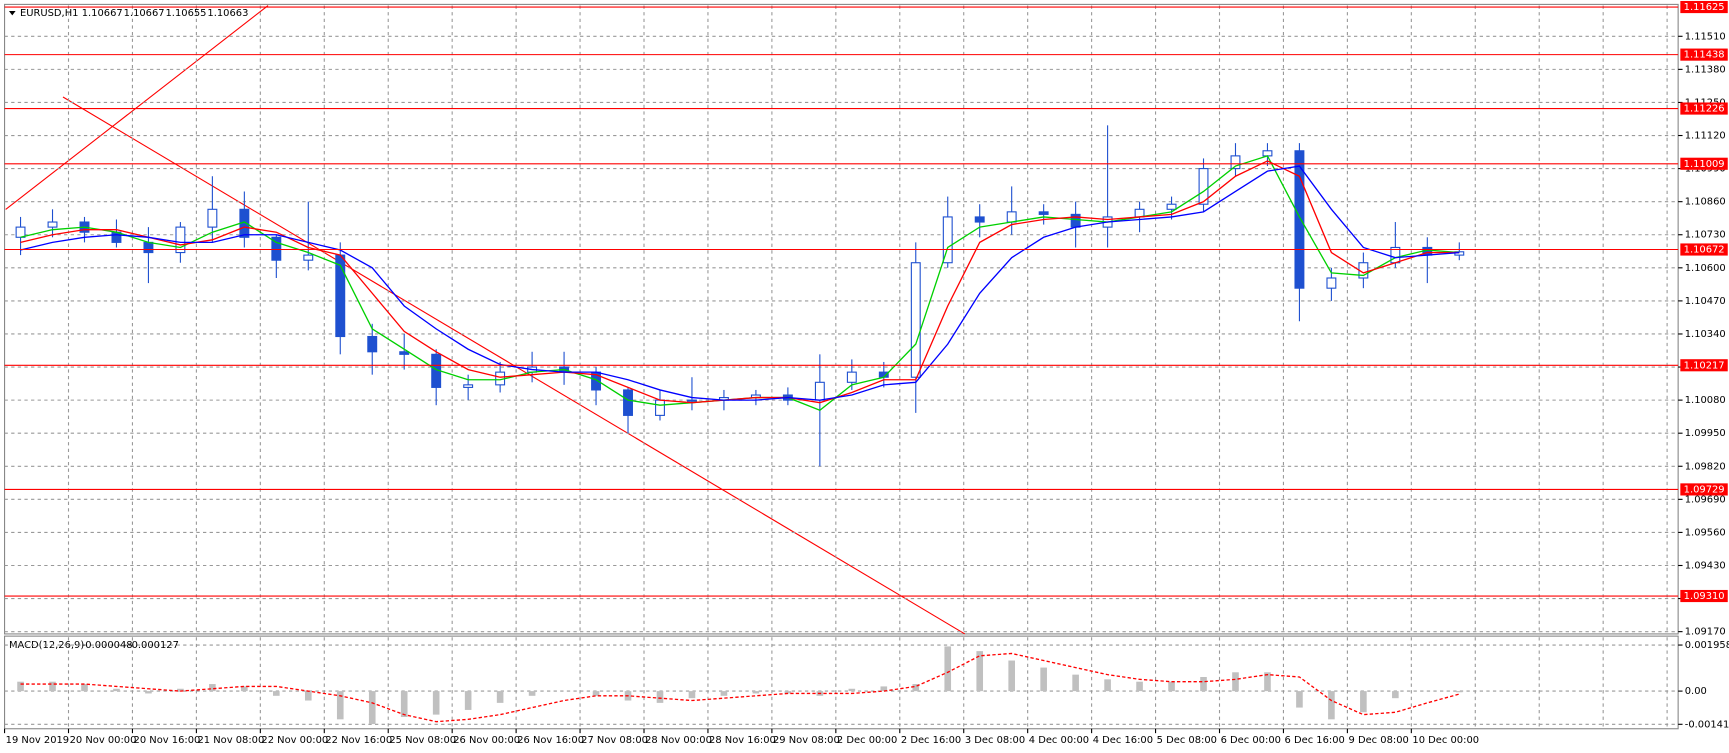  What do you see at coordinates (931, 740) in the screenshot?
I see `x-tick-label: 2 Dec 16:00` at bounding box center [931, 740].